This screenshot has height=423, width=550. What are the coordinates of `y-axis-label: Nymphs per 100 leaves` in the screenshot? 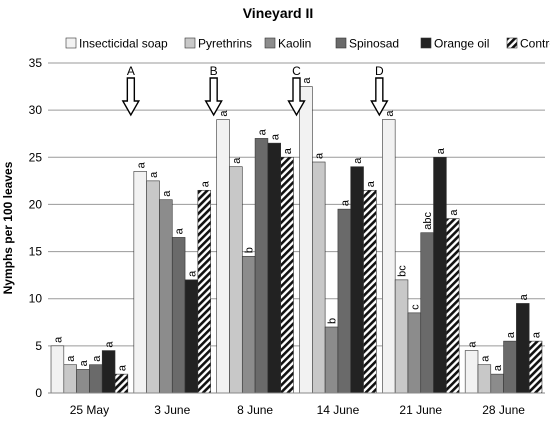 It's located at (8, 227).